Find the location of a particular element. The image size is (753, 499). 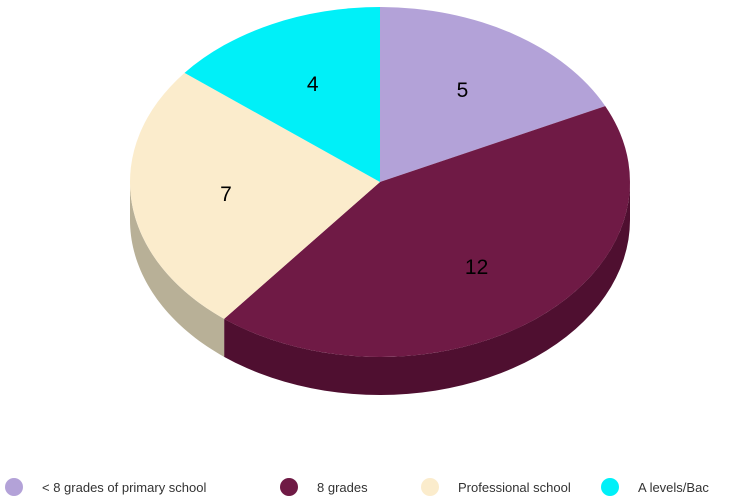

legend-marker-8-grades is located at coordinates (289, 487).